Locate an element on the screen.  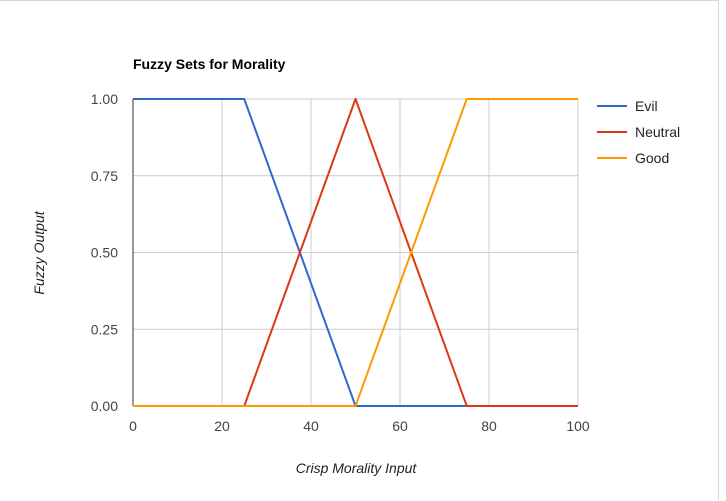
legend: Evil Neutral Good is located at coordinates (638, 132).